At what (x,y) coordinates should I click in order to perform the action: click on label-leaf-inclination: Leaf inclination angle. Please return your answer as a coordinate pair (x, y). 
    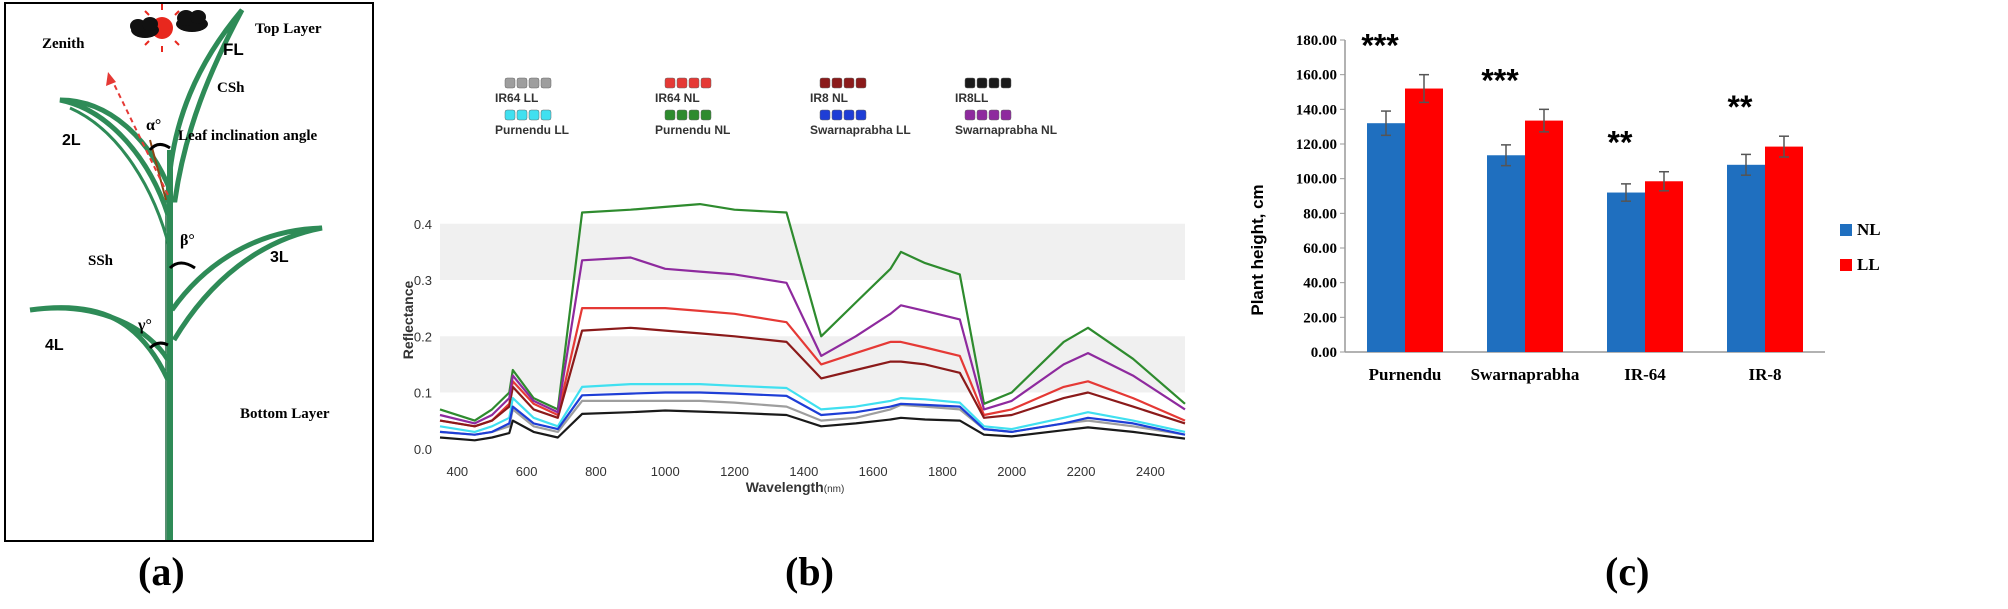
    Looking at the image, I should click on (248, 136).